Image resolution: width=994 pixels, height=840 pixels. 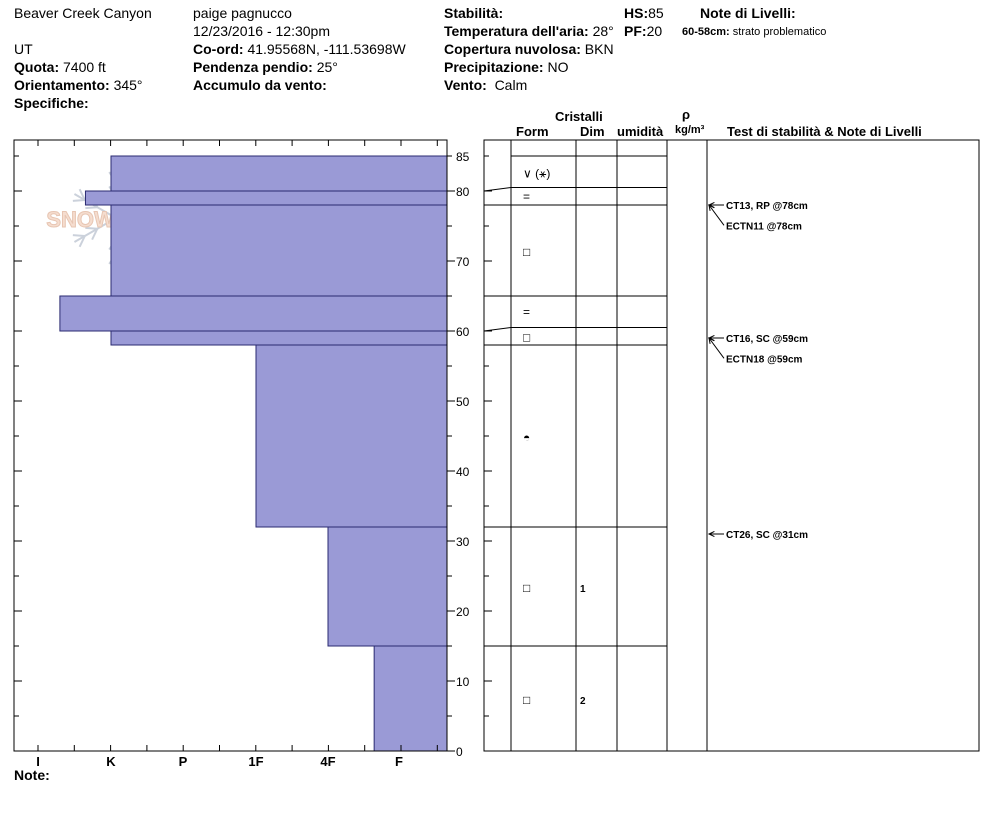 I want to click on hardness-tick-label: 4F, so click(x=327, y=761).